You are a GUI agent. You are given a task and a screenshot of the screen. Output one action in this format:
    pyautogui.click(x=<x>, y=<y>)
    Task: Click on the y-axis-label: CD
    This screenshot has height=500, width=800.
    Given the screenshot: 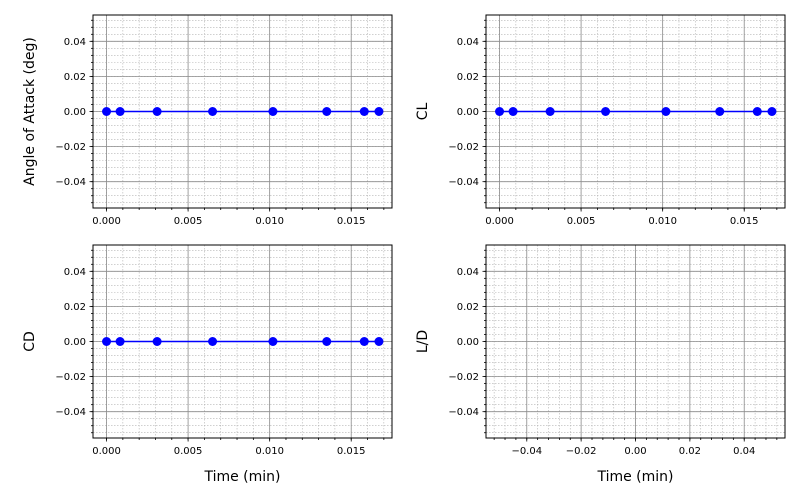 What is the action you would take?
    pyautogui.click(x=30, y=341)
    